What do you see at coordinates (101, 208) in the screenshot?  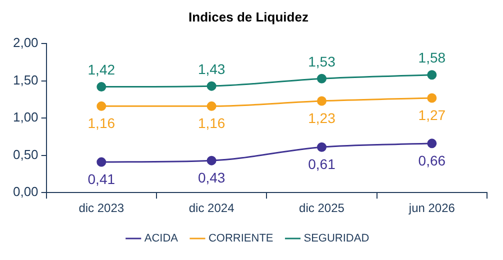 I see `x-tick-label: dic 2023` at bounding box center [101, 208].